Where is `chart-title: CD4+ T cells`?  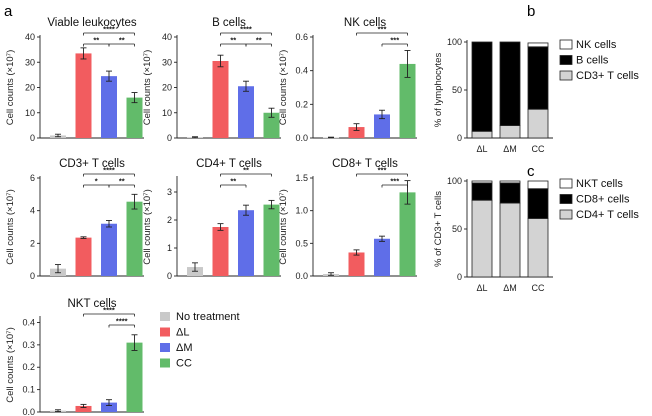
chart-title: CD4+ T cells is located at coordinates (229, 164).